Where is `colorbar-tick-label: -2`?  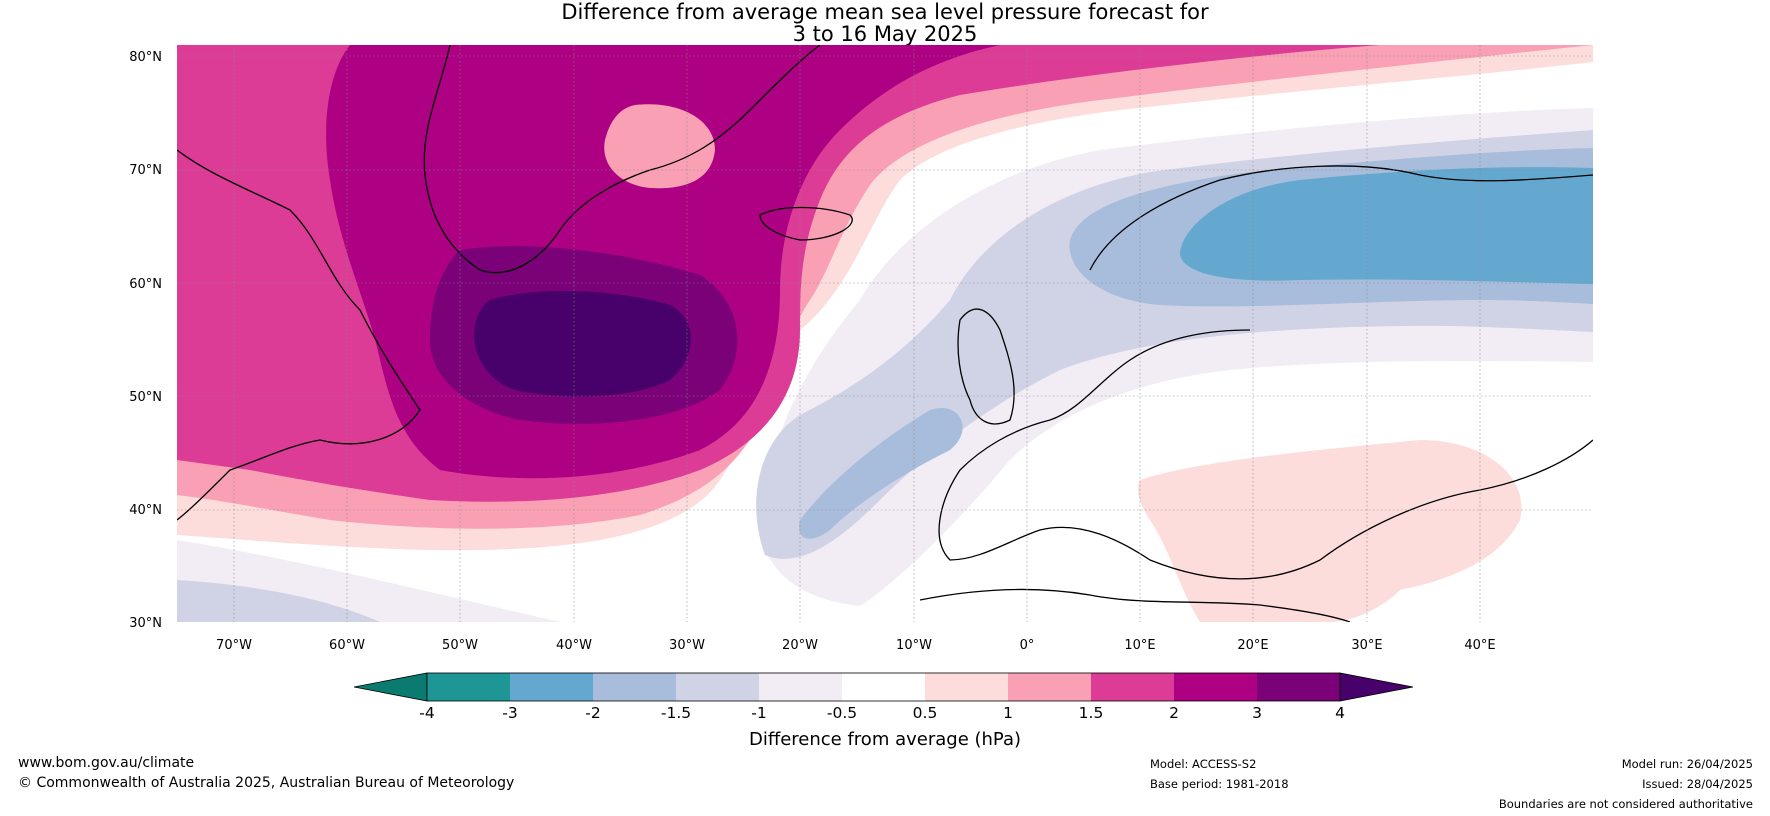 colorbar-tick-label: -2 is located at coordinates (592, 713).